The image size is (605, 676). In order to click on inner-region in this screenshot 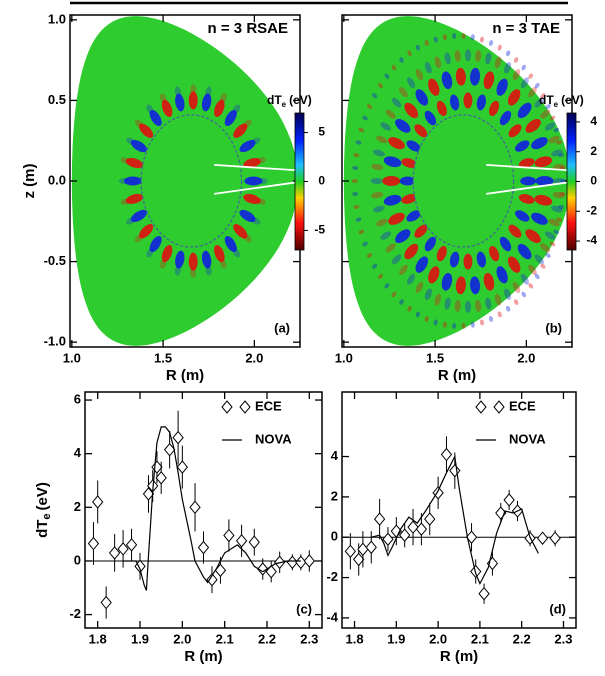, I will do `click(191, 181)`.